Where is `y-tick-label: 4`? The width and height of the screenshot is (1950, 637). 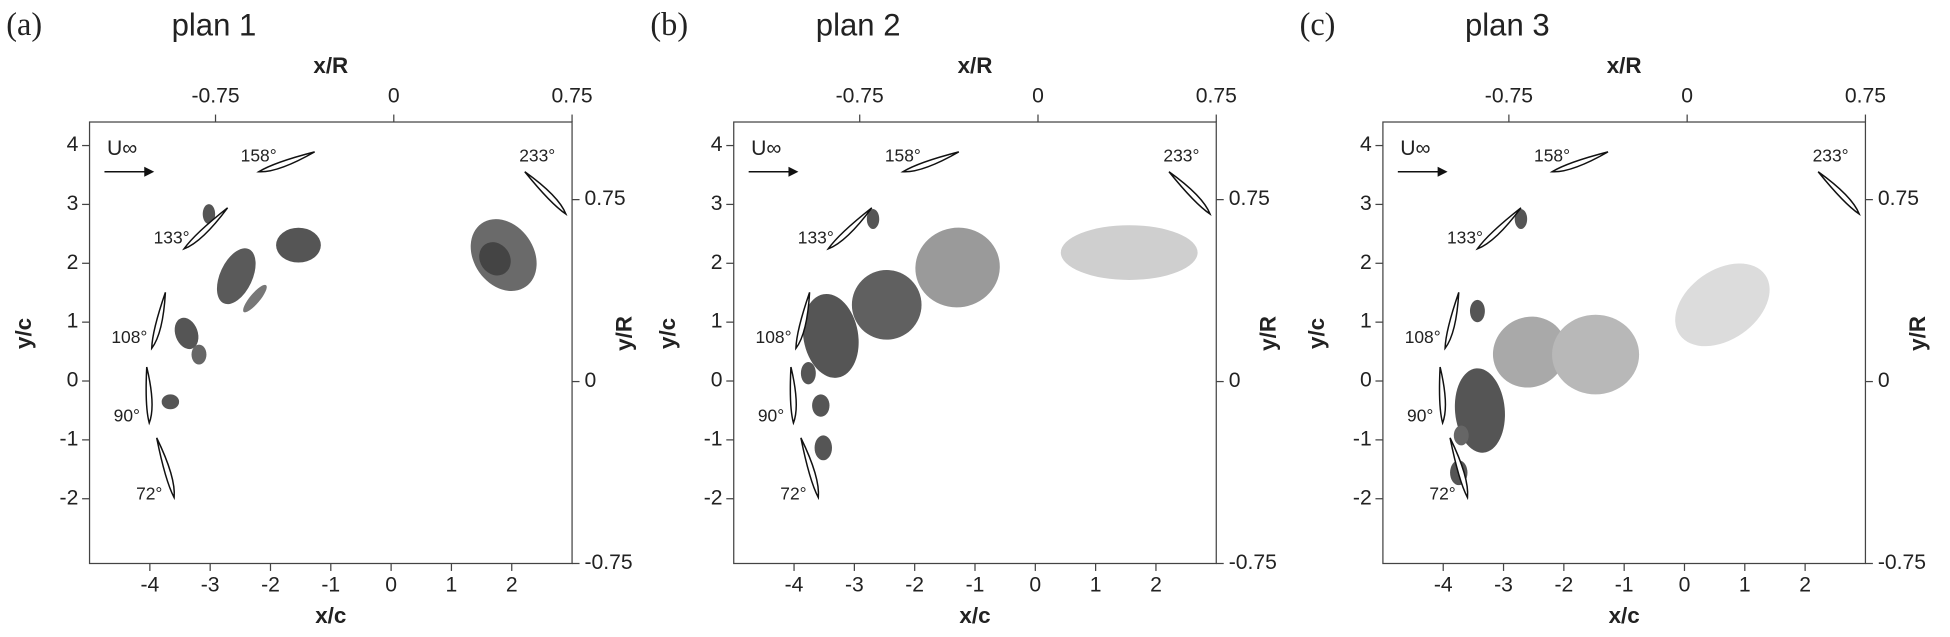
y-tick-label: 4 is located at coordinates (73, 144).